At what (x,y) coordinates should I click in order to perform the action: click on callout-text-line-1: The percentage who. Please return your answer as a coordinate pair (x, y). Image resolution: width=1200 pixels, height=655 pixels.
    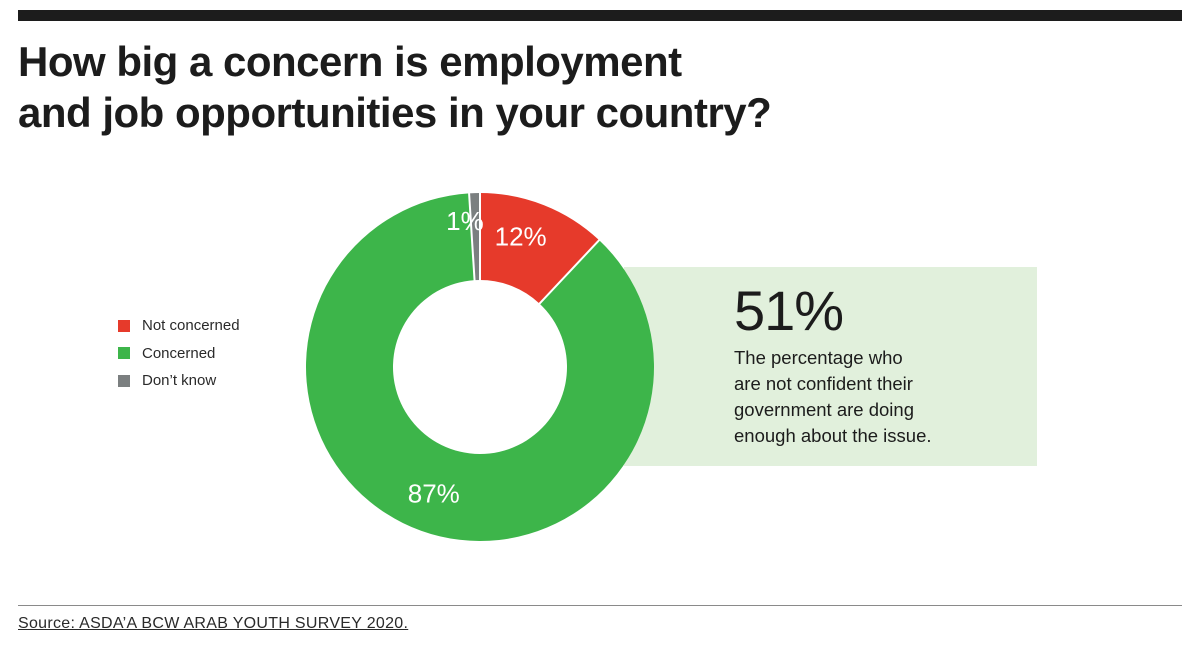
    Looking at the image, I should click on (818, 357).